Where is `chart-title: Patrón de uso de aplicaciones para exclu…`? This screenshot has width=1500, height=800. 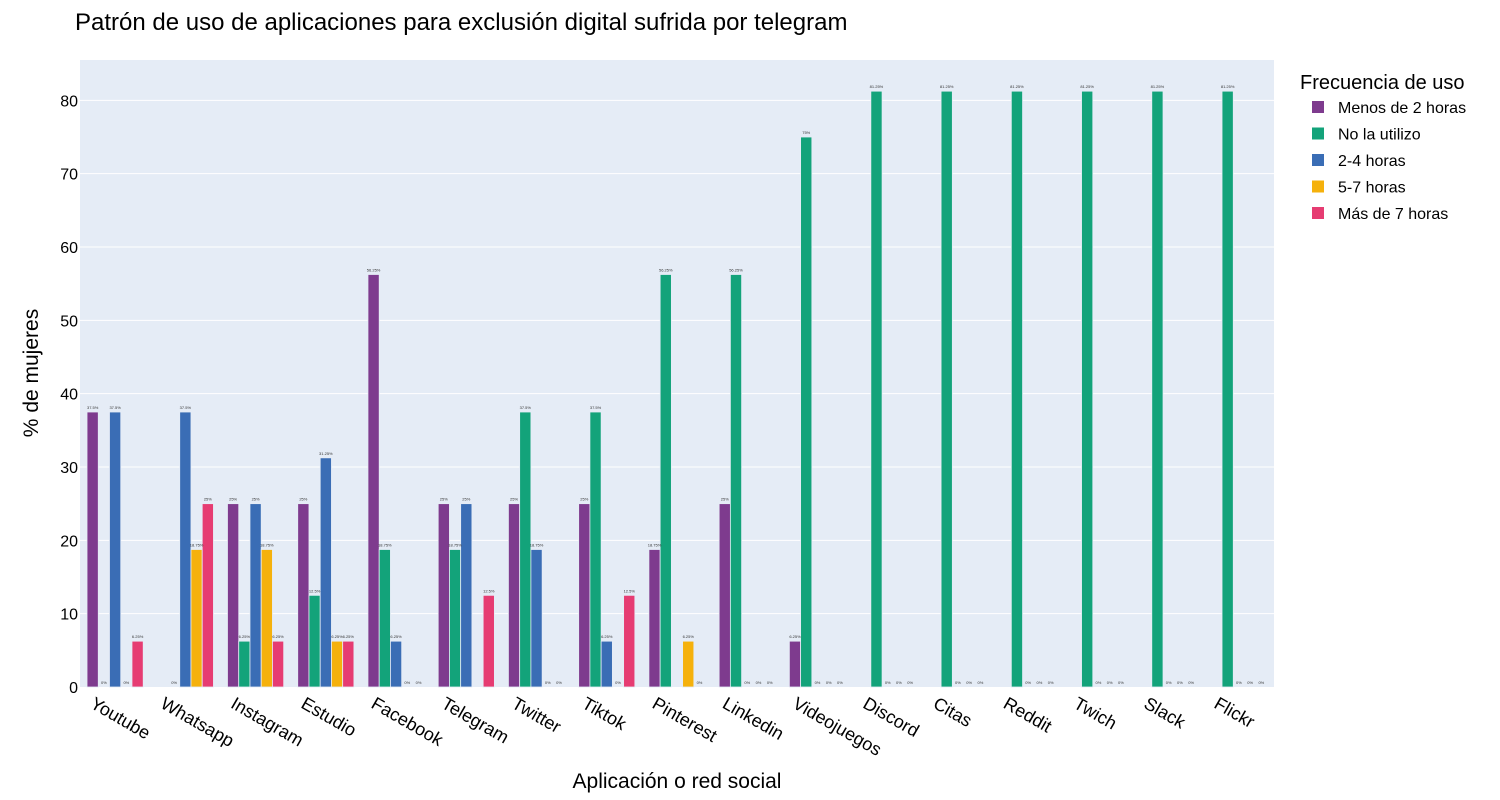 chart-title: Patrón de uso de aplicaciones para exclu… is located at coordinates (461, 22).